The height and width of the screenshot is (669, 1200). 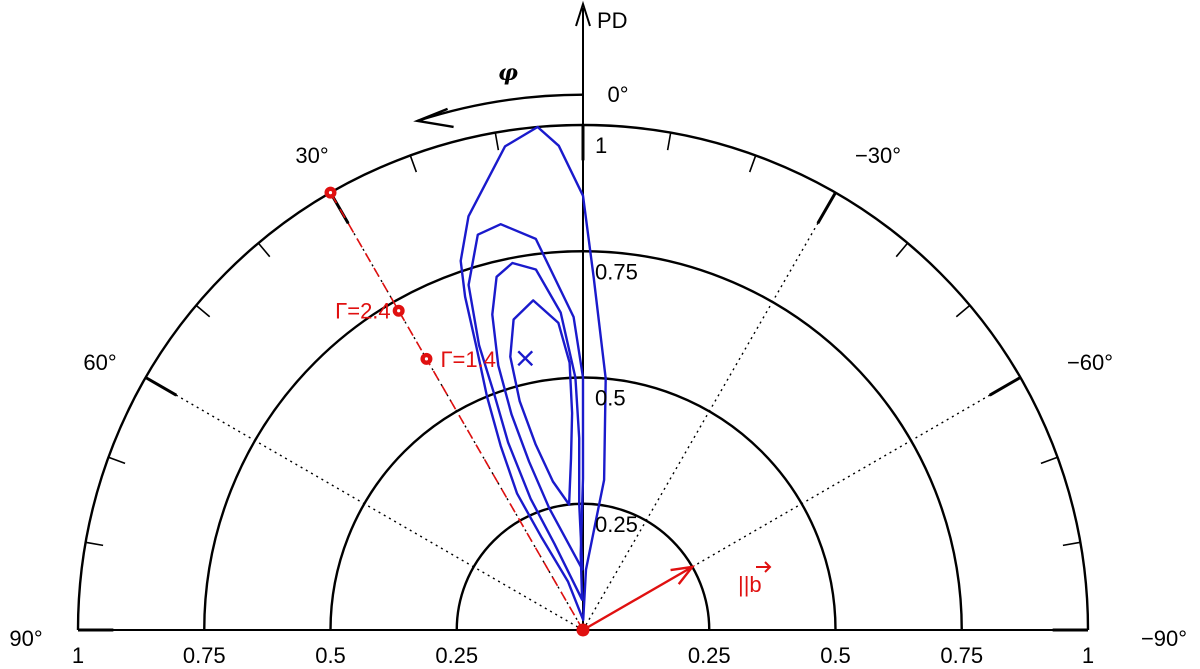 I want to click on point-label-1: Γ=2.4, so click(x=363, y=311).